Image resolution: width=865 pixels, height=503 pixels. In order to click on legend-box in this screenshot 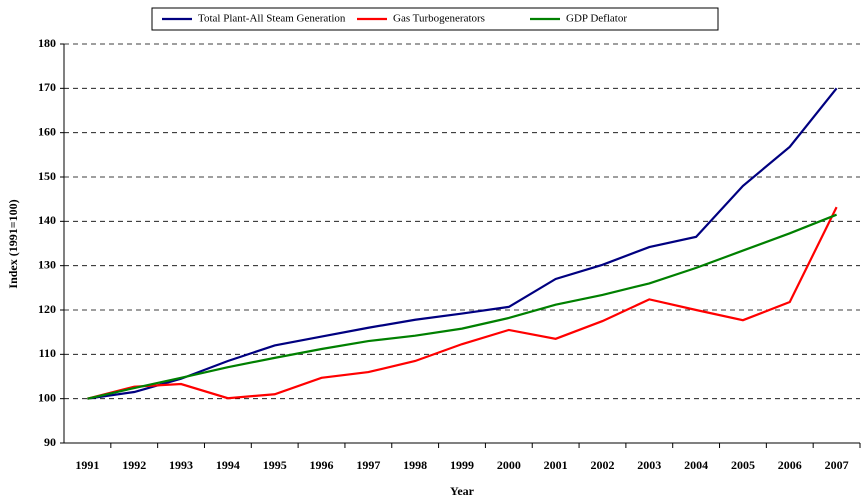, I will do `click(435, 19)`.